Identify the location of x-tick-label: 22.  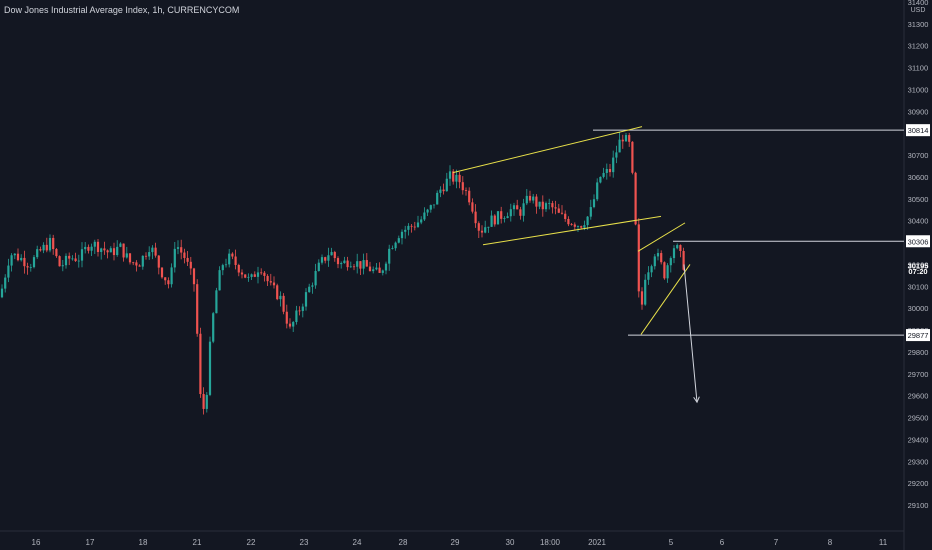
(251, 542).